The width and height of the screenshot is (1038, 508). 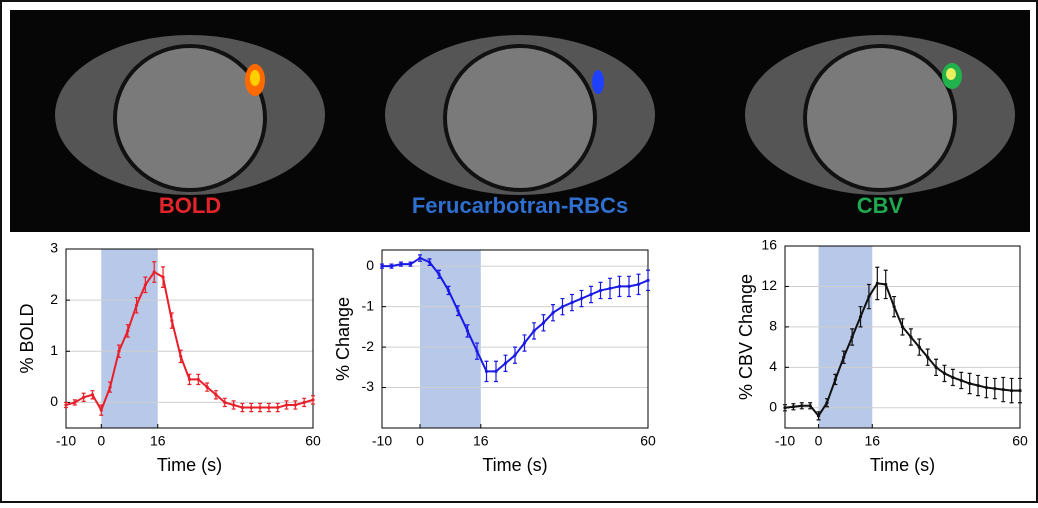 I want to click on y-axis-label: % Change, so click(x=343, y=339).